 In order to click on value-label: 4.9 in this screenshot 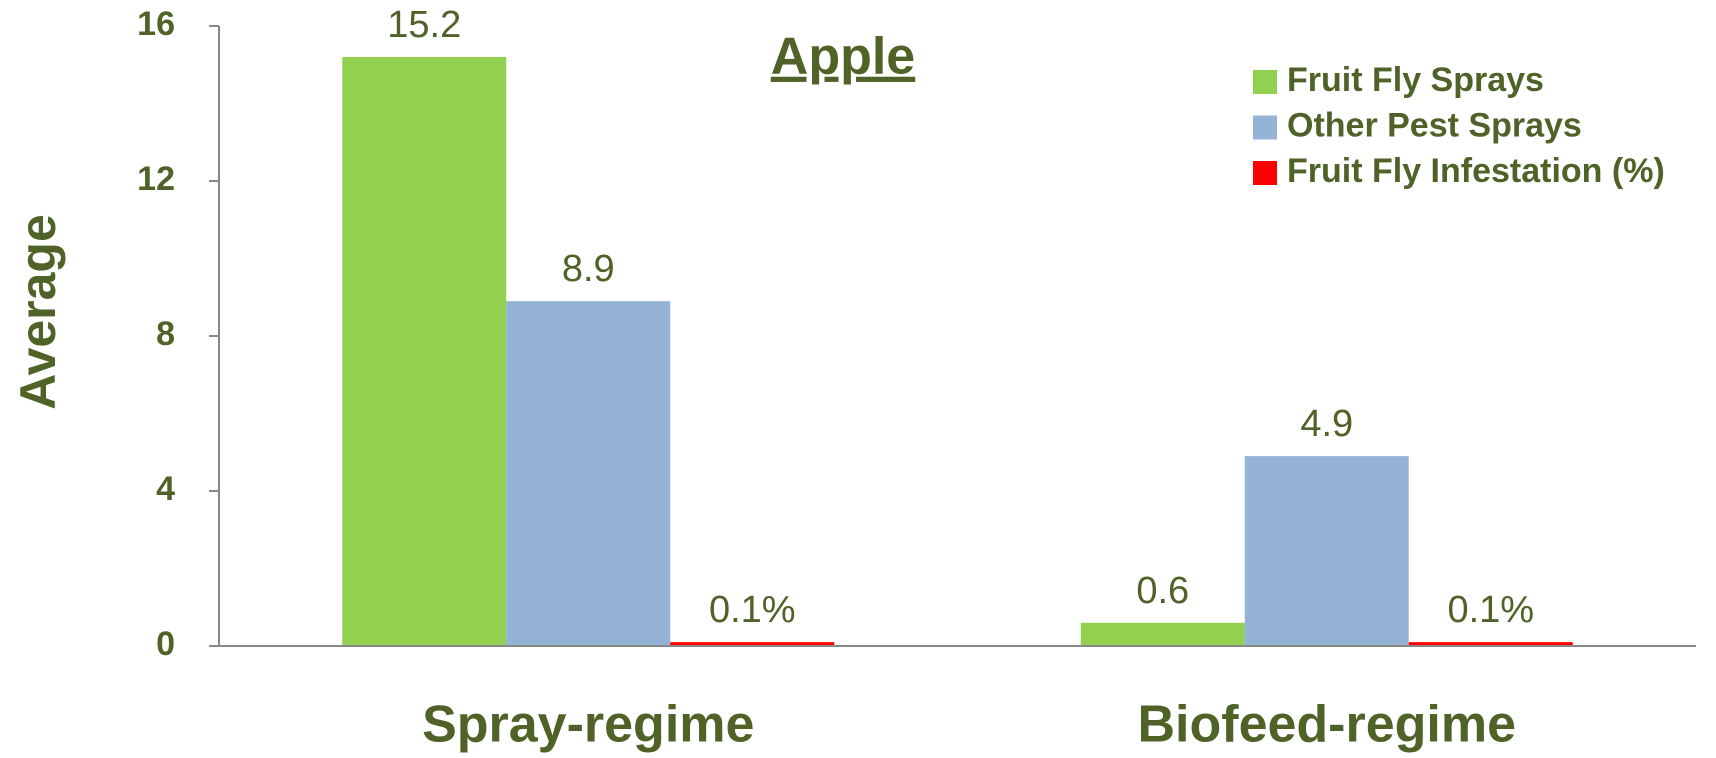, I will do `click(1326, 424)`.